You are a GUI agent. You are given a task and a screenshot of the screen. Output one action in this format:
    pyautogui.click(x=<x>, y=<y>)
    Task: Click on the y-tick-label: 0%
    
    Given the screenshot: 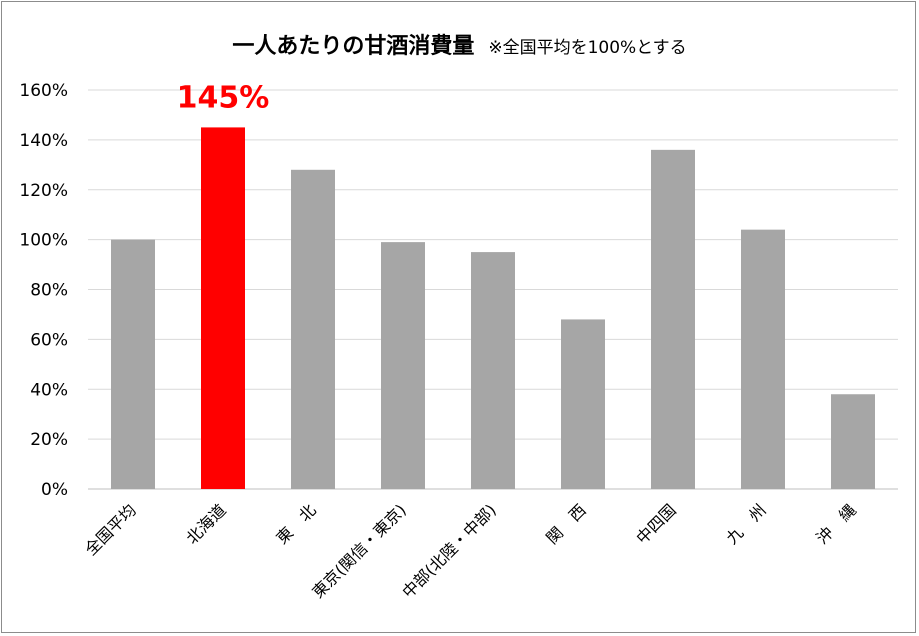 What is the action you would take?
    pyautogui.click(x=54, y=490)
    